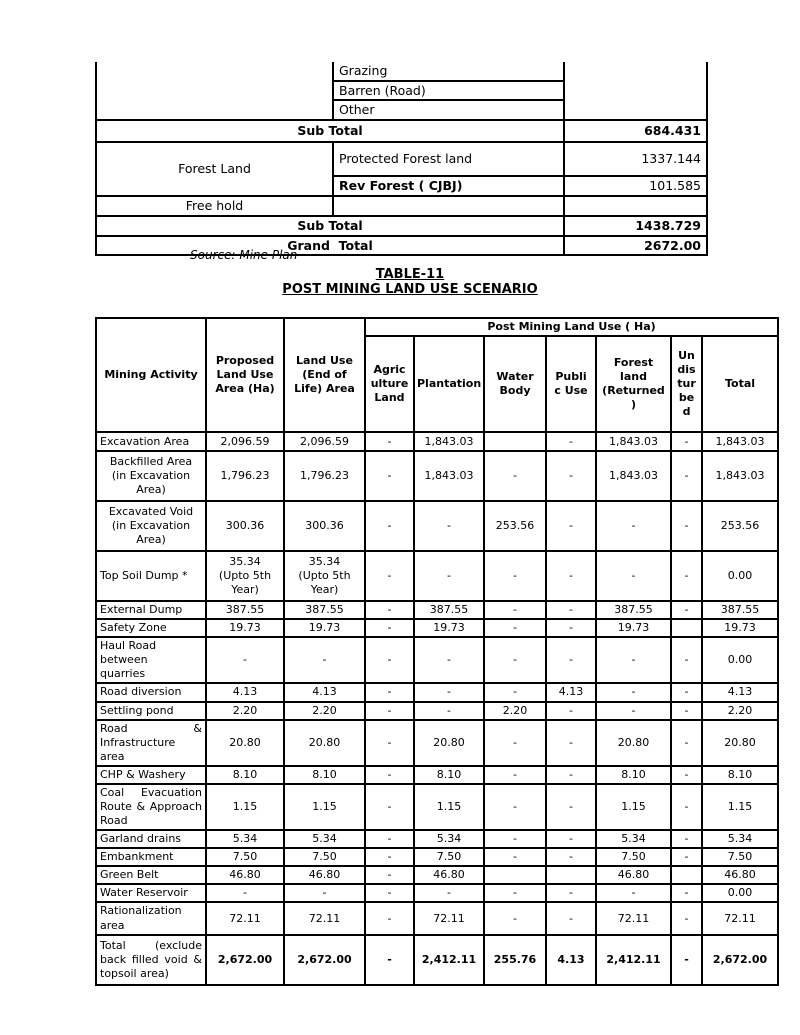 The image size is (800, 1035). Describe the element at coordinates (448, 72) in the screenshot. I see `subcategory-cell: Grazing` at that location.